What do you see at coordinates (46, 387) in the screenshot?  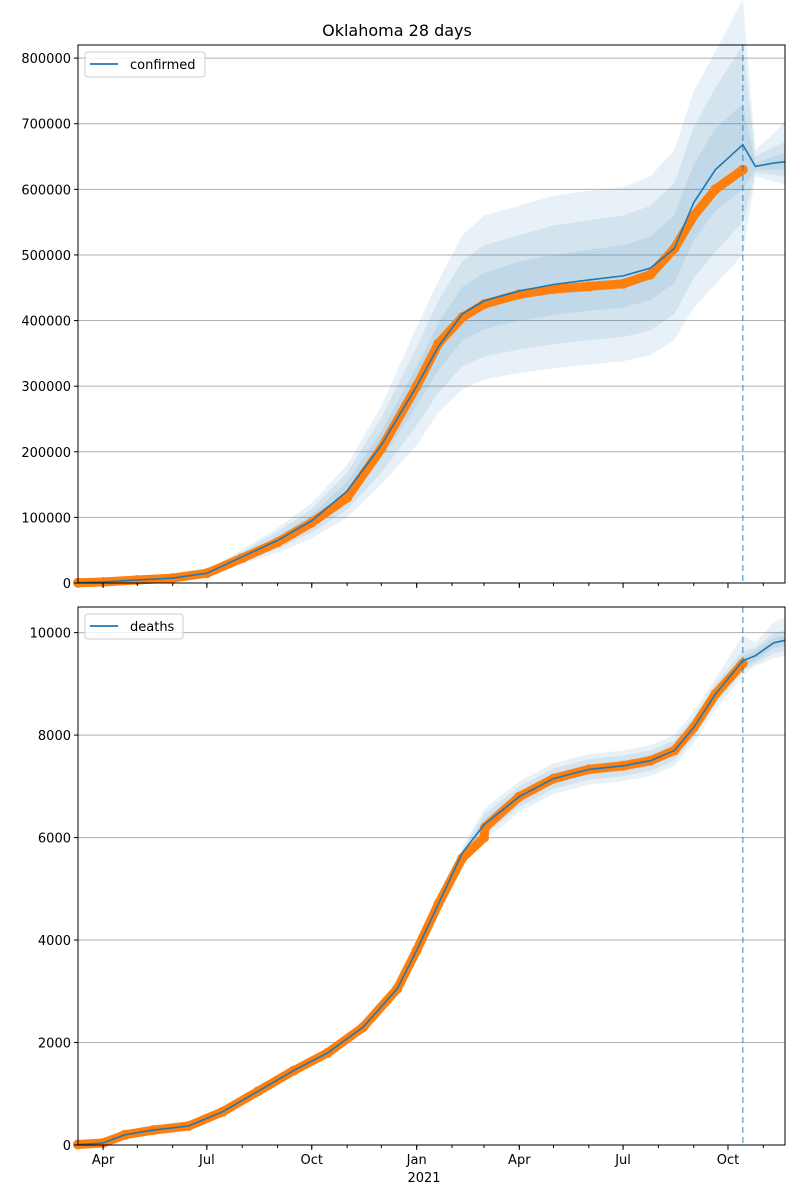 I see `y-tick-label: 300000` at bounding box center [46, 387].